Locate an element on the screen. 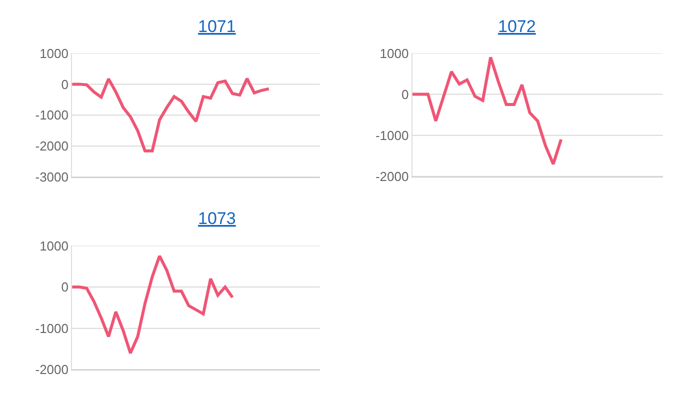  chart-title: 1072 is located at coordinates (517, 26).